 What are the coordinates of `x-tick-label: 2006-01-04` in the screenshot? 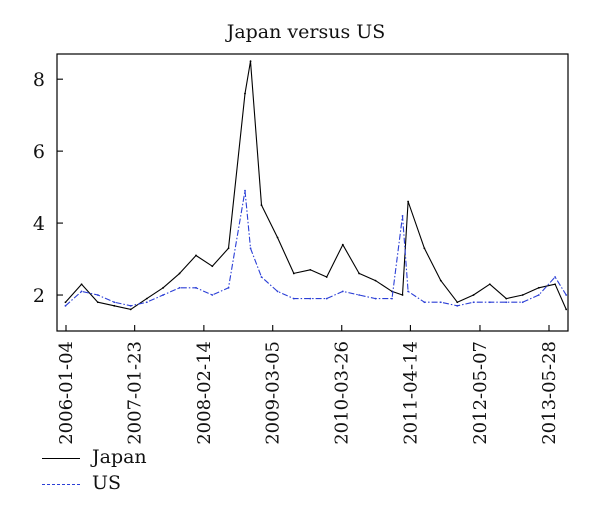 It's located at (66, 393).